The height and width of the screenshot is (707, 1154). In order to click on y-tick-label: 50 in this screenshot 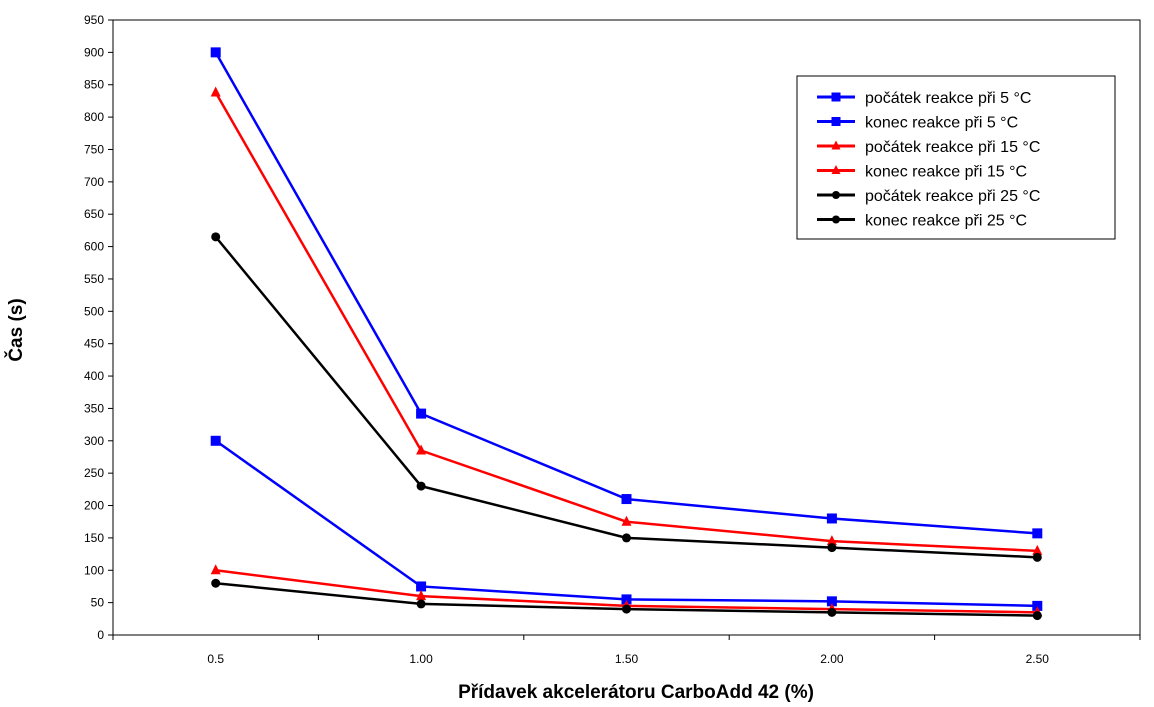, I will do `click(98, 603)`.